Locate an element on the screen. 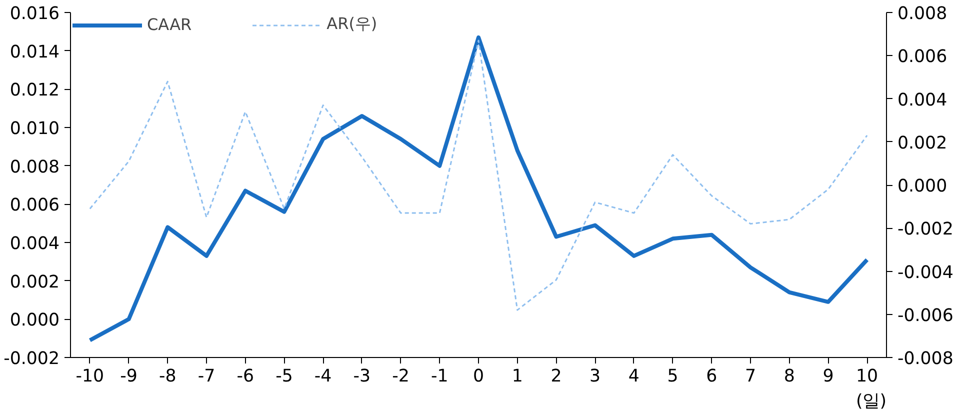 The image size is (956, 416). x-tick-label: -10 is located at coordinates (90, 376).